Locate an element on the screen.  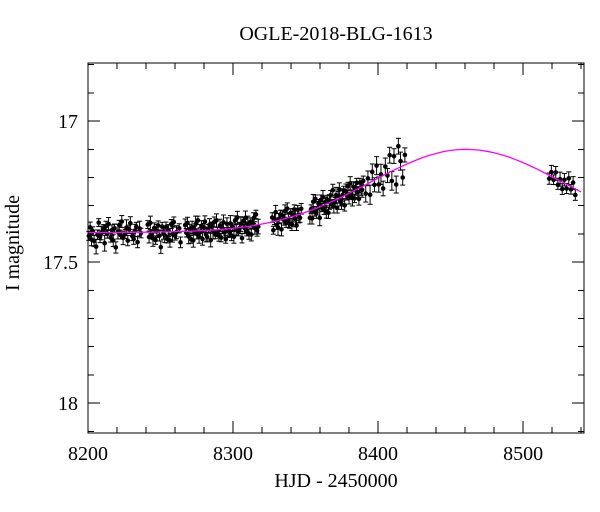
y-tick-label: 17 is located at coordinates (68, 122).